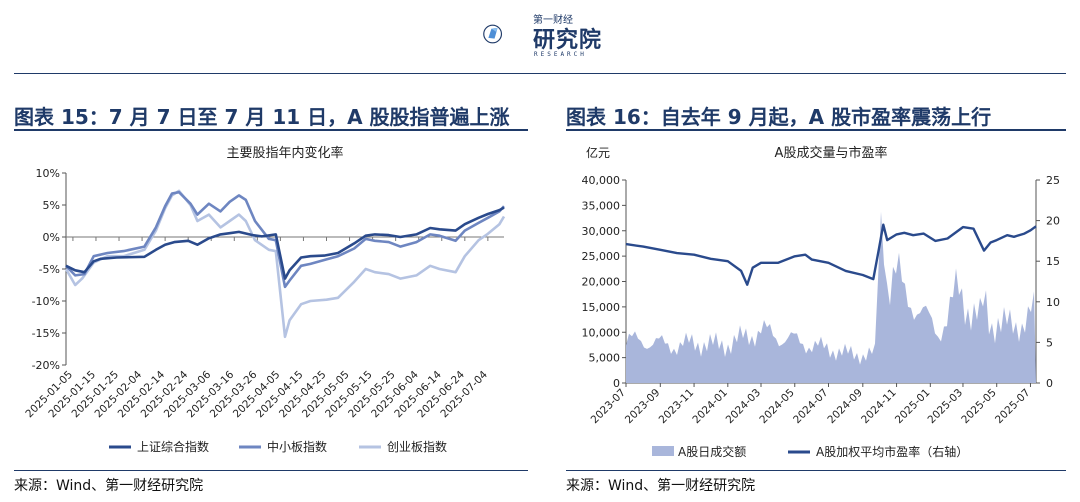 The height and width of the screenshot is (502, 1080). I want to click on left-source-note: 来源：Wind、第一财经研究院, so click(109, 486).